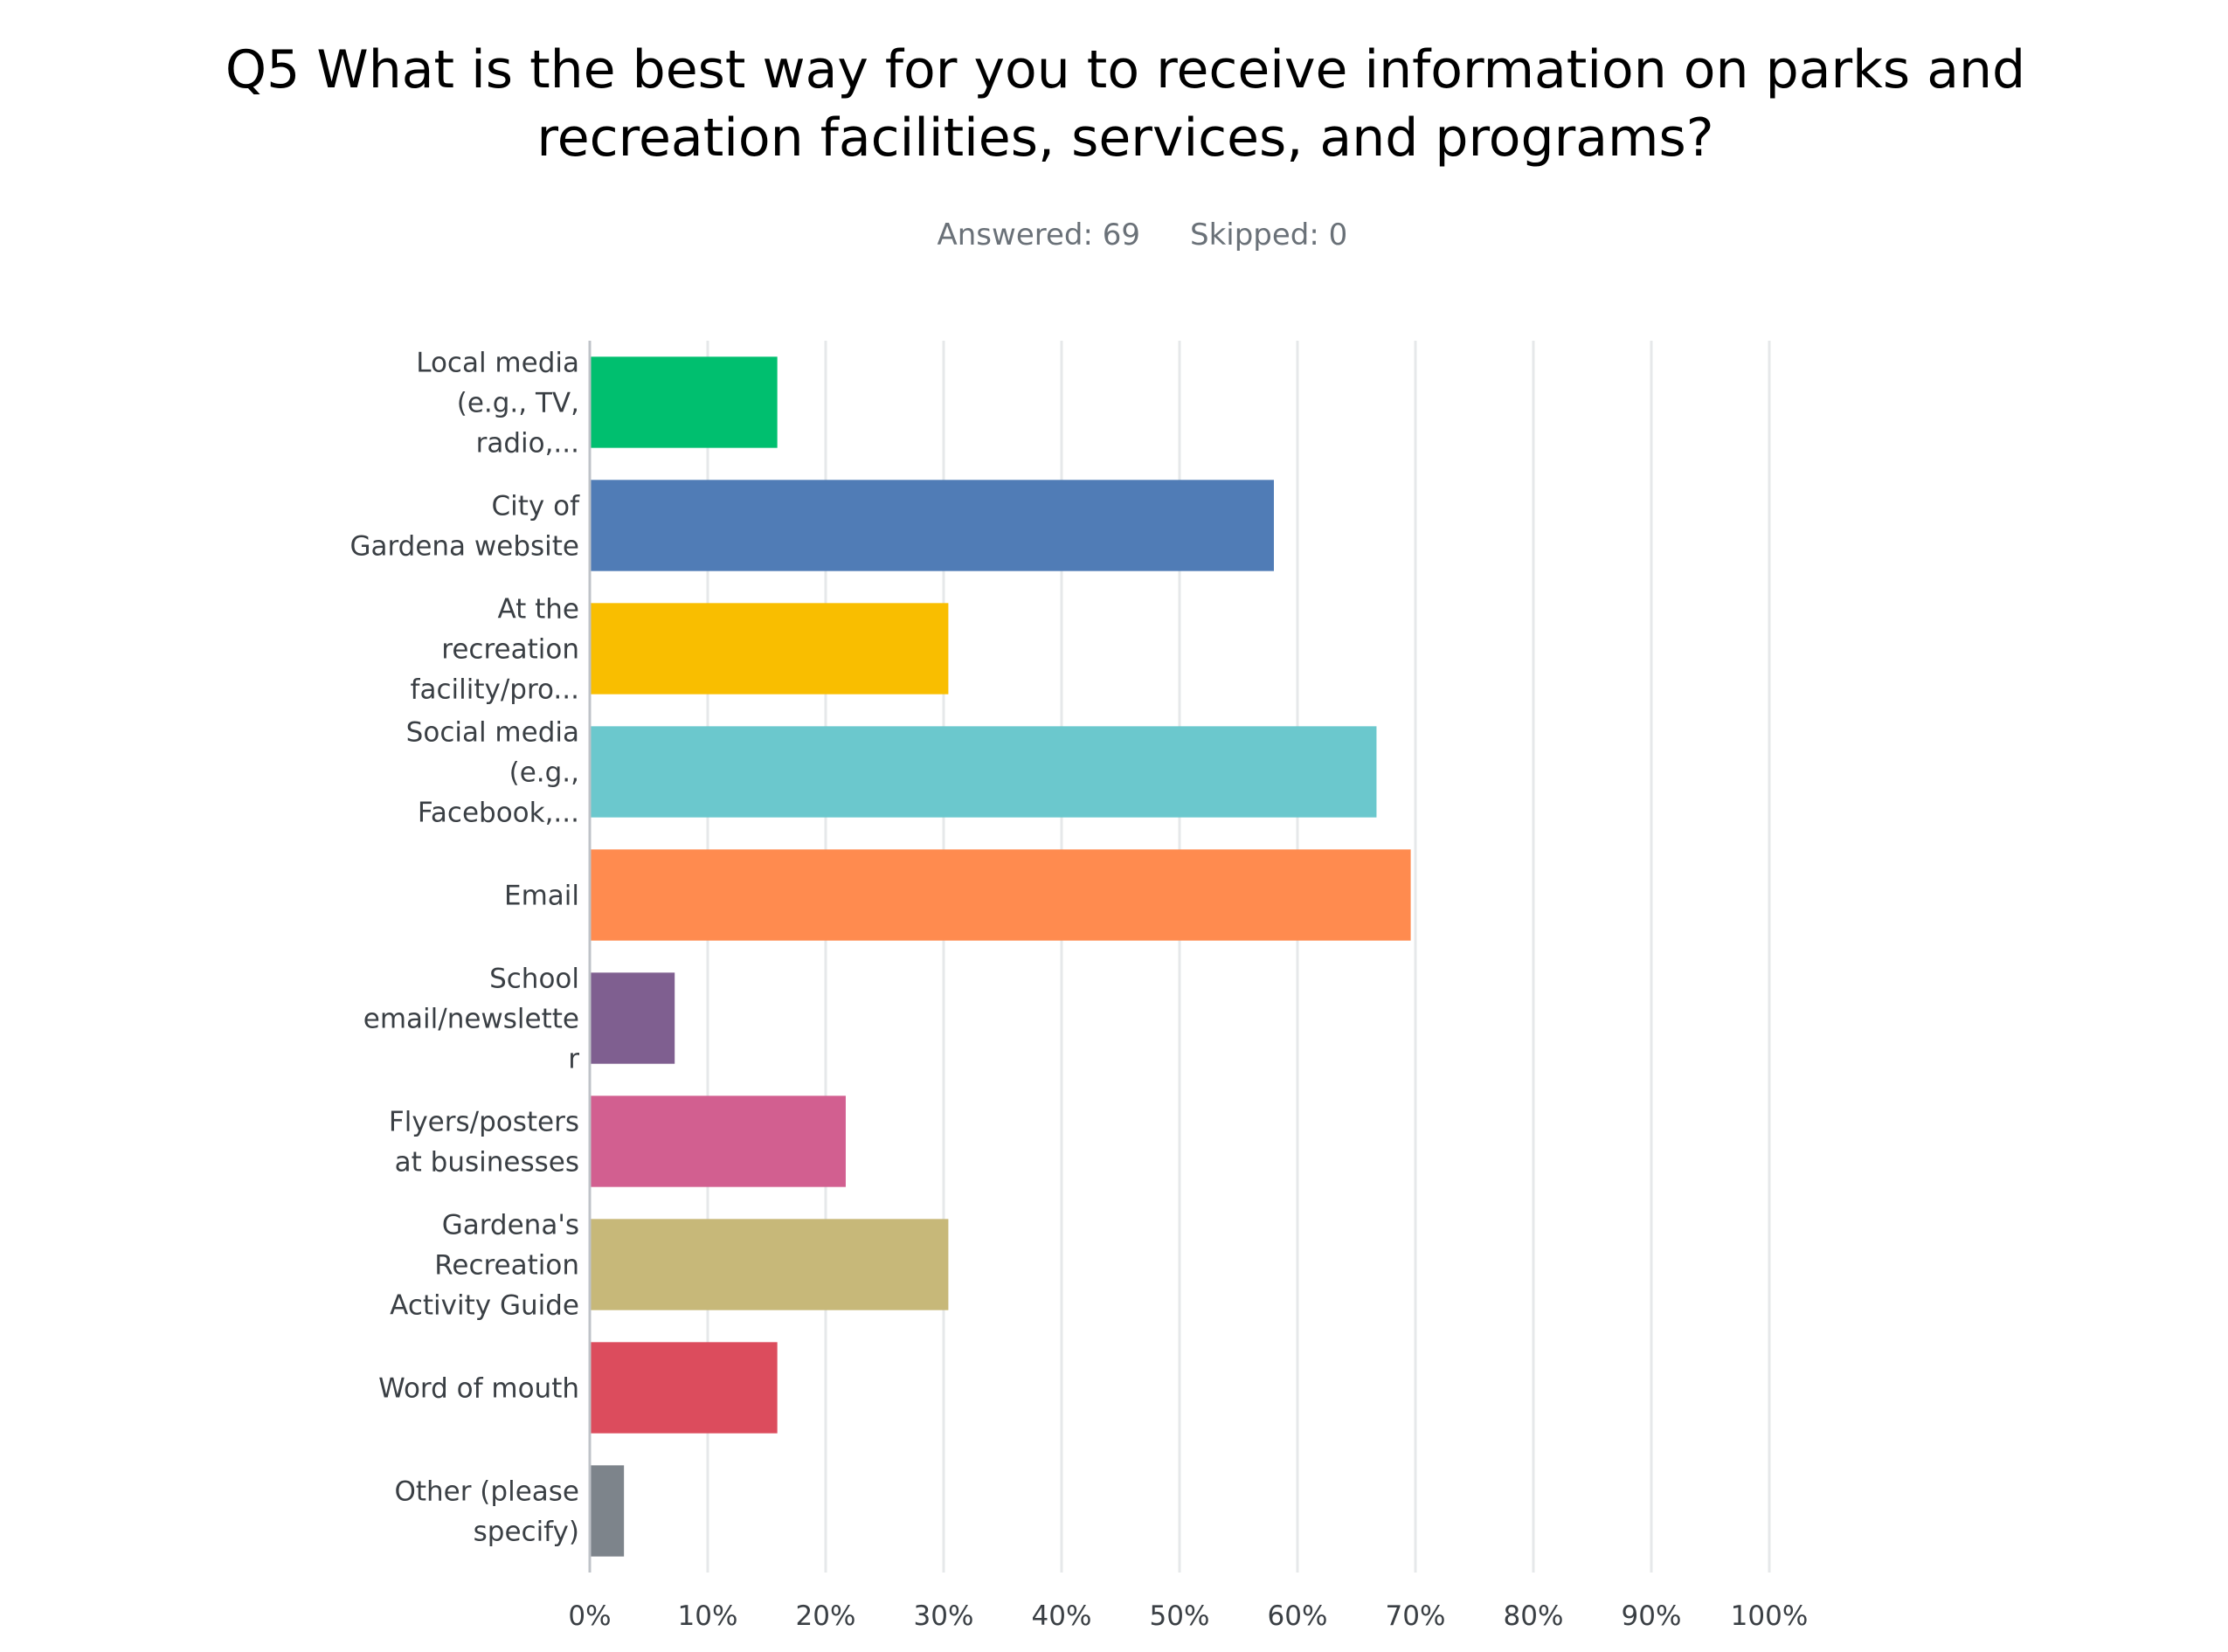 This screenshot has width=2228, height=1652. Describe the element at coordinates (1534, 1616) in the screenshot. I see `x-tick-label: 80%` at that location.